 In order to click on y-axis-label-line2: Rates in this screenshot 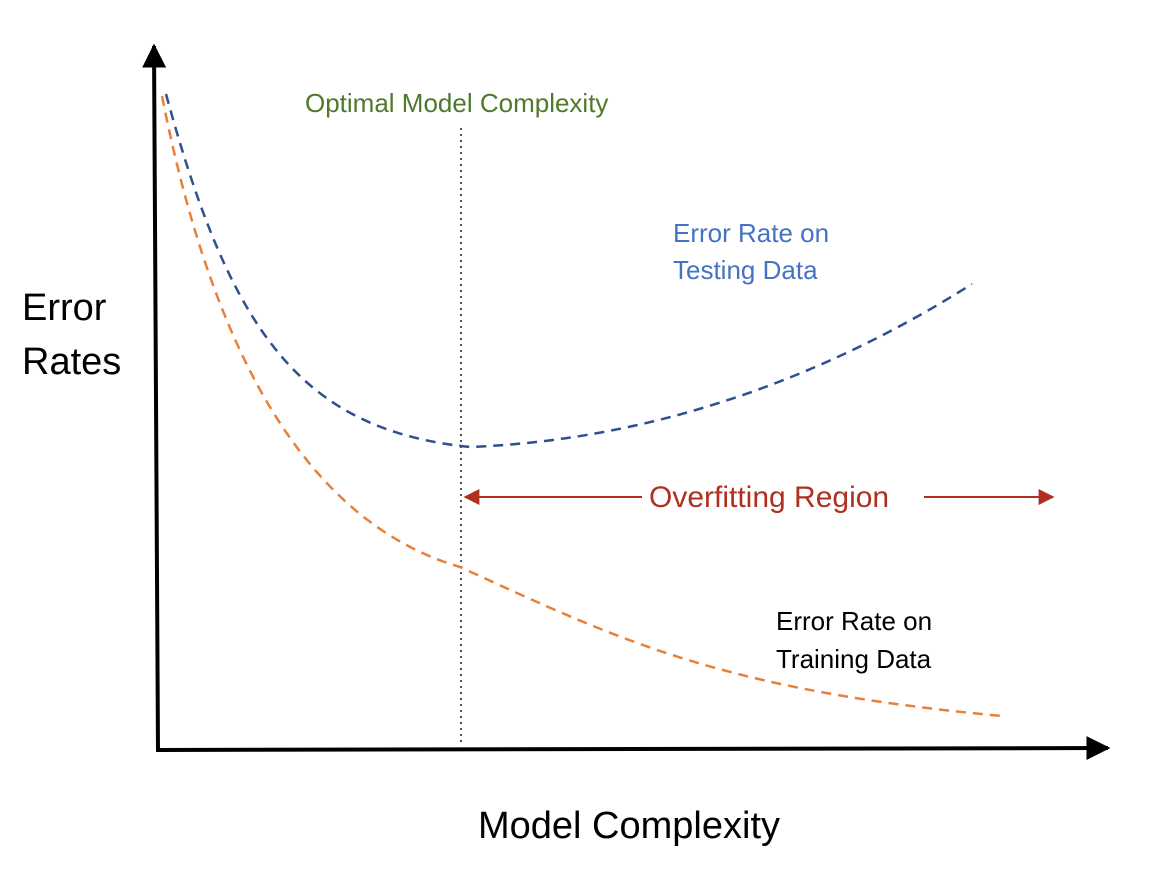, I will do `click(71, 362)`.